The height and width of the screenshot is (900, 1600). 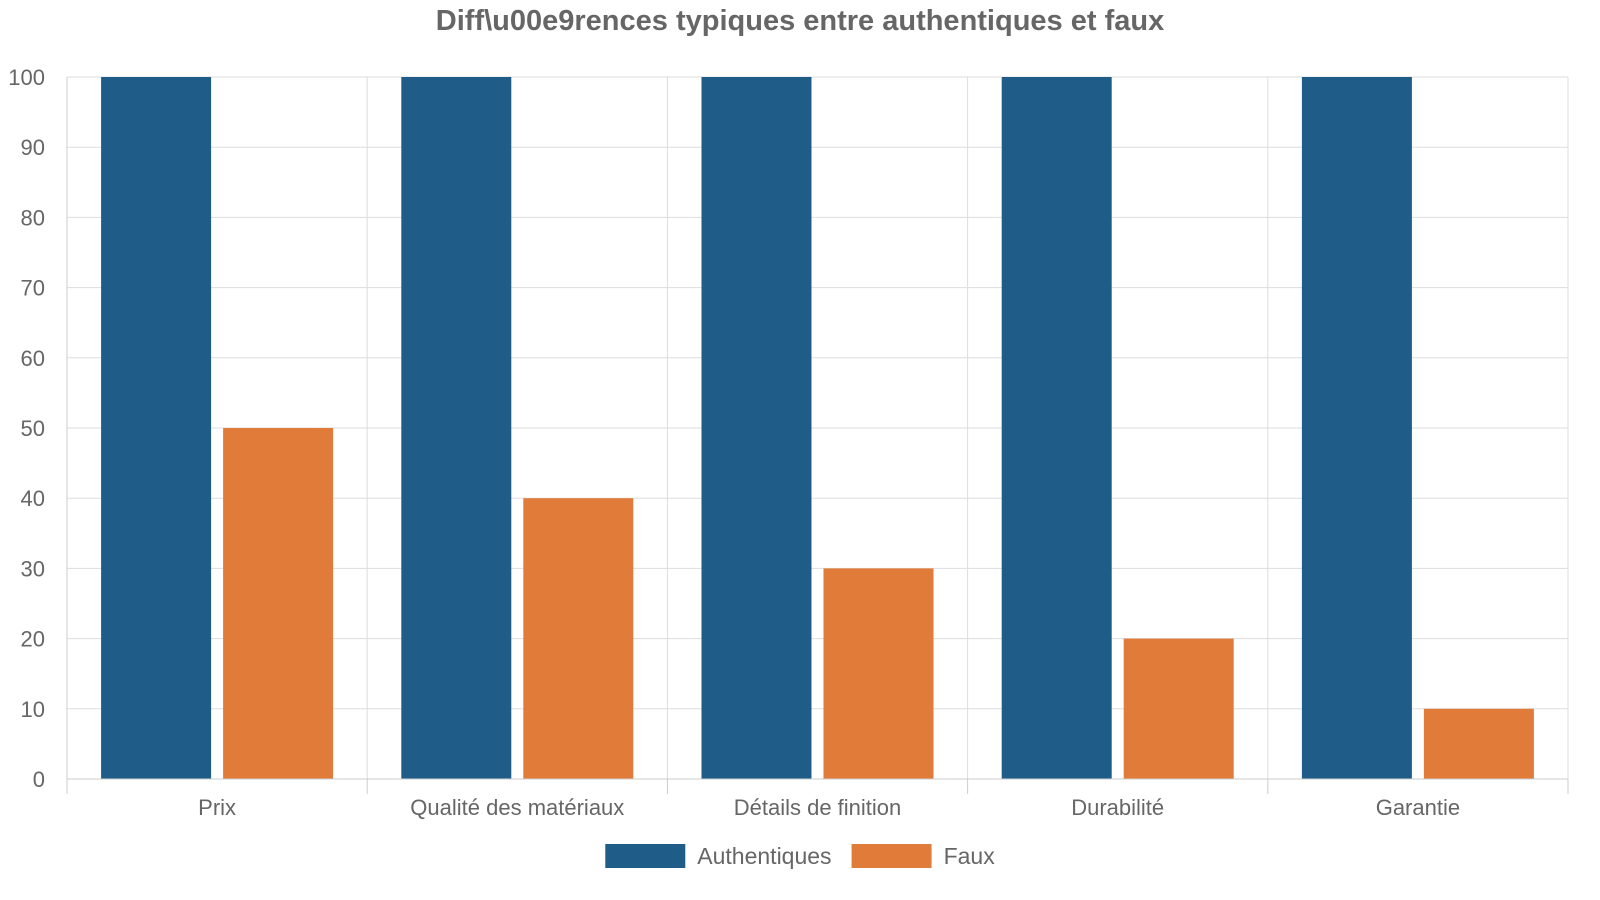 I want to click on x-tick-label: Garantie, so click(x=1418, y=807).